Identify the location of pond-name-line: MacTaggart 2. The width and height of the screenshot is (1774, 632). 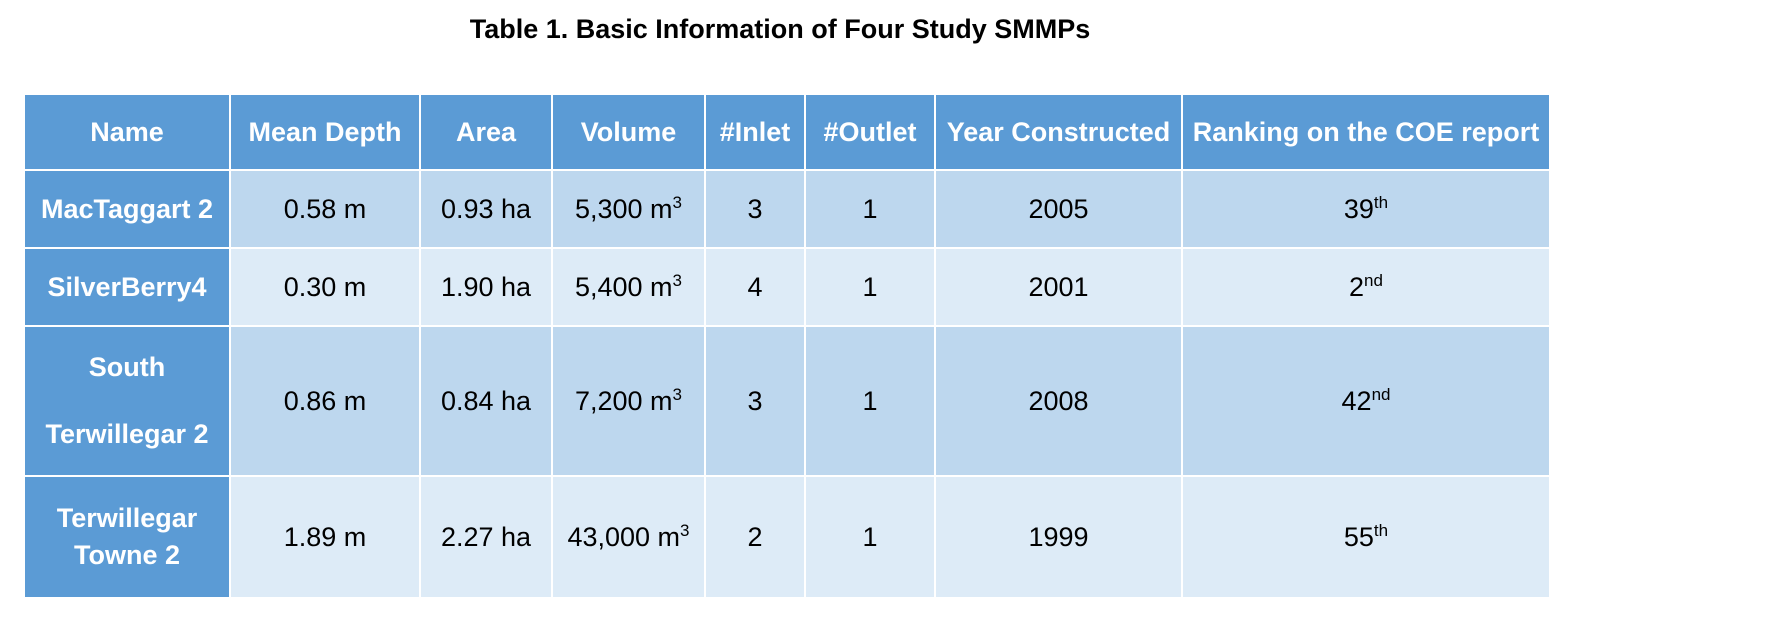
(127, 208).